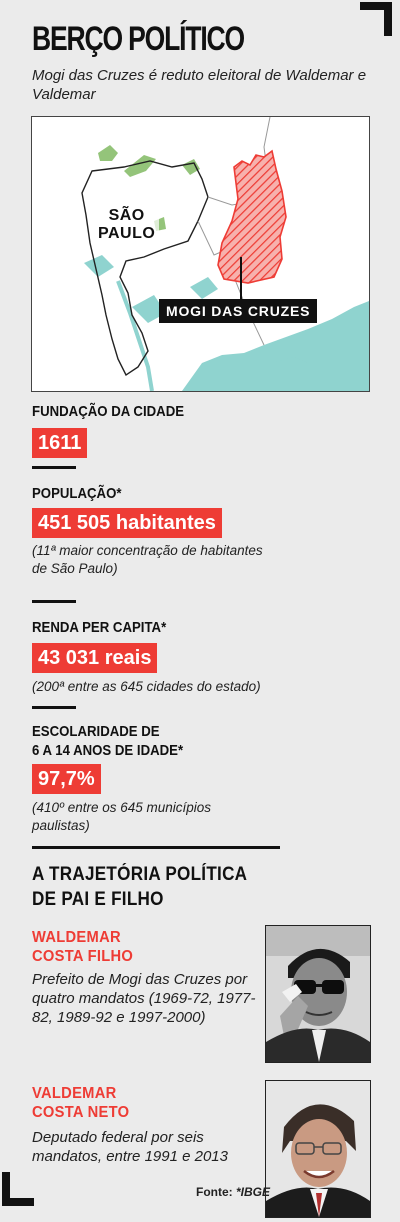 Image resolution: width=400 pixels, height=1222 pixels. Describe the element at coordinates (108, 750) in the screenshot. I see `stat-label-schooling-line2: 6 A 14 ANOS DE IDADE*` at that location.